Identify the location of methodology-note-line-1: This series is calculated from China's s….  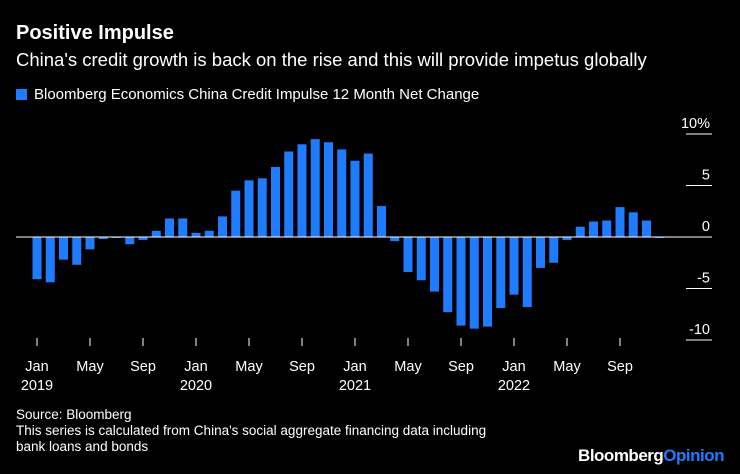
(251, 430).